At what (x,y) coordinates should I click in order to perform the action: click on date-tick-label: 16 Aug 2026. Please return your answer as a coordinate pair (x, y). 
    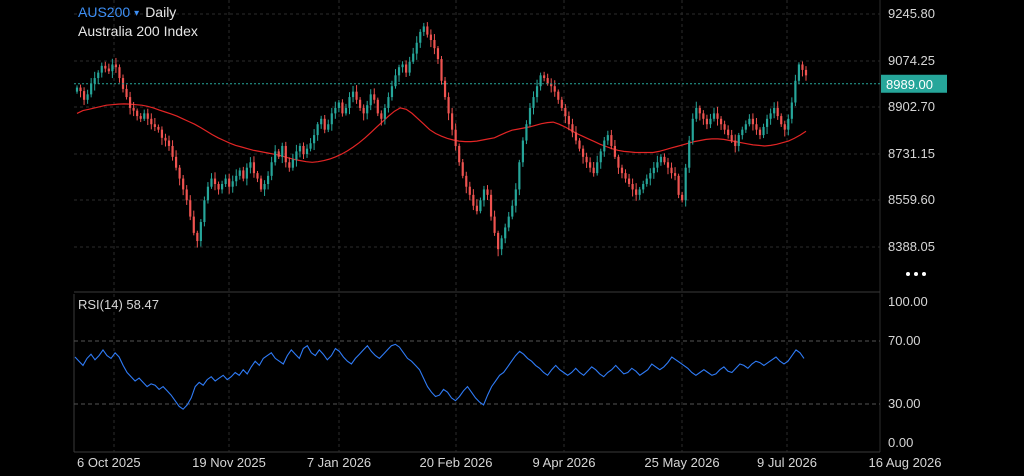
    Looking at the image, I should click on (904, 462).